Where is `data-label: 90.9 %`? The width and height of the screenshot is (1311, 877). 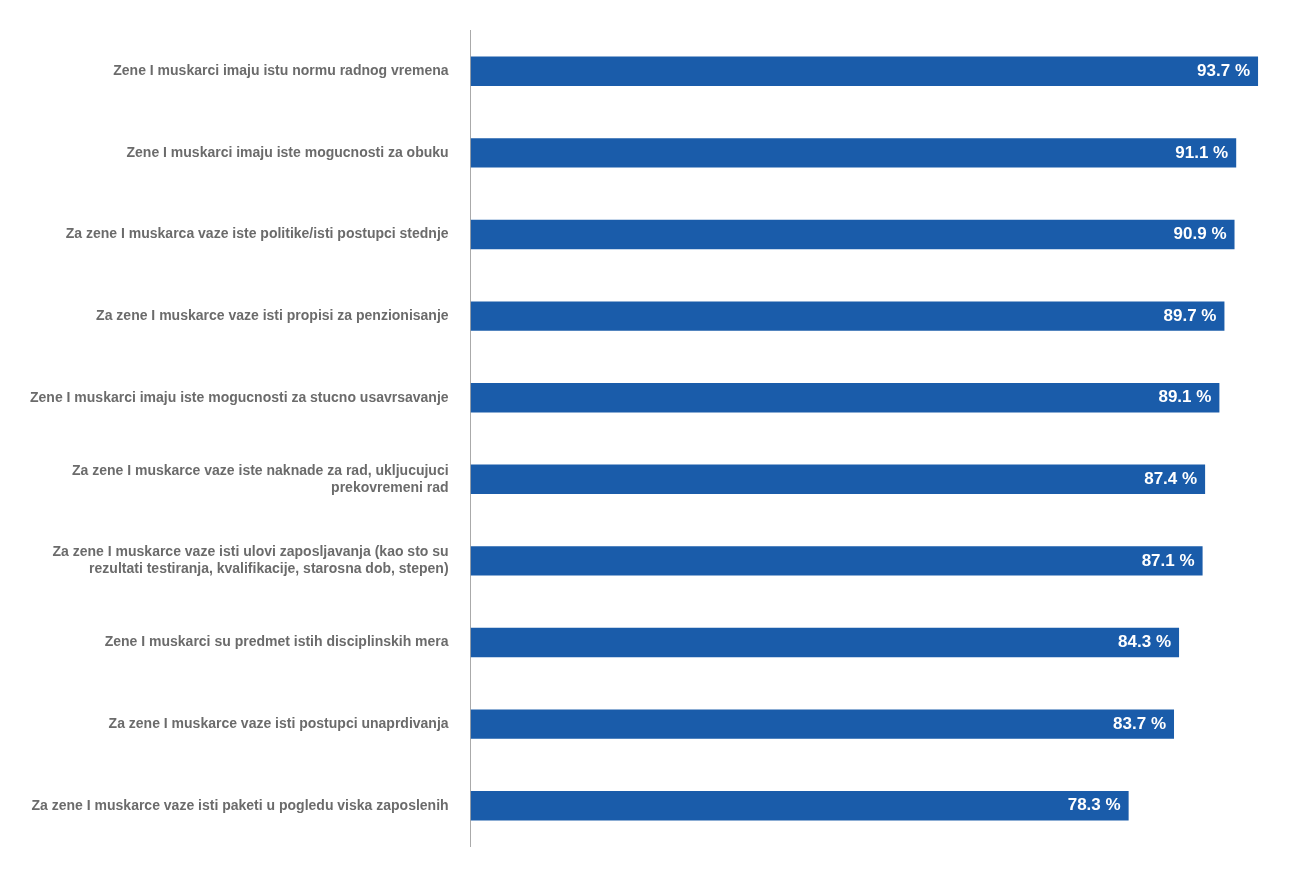
data-label: 90.9 % is located at coordinates (1200, 234).